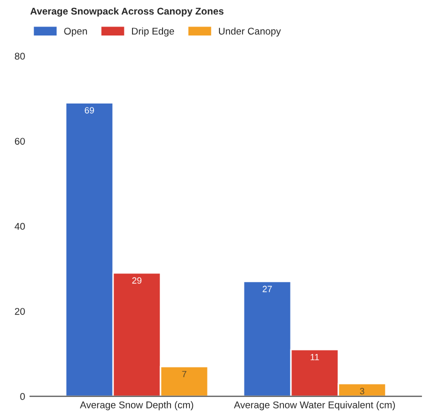  Describe the element at coordinates (19, 141) in the screenshot. I see `y-tick-label: 60` at that location.